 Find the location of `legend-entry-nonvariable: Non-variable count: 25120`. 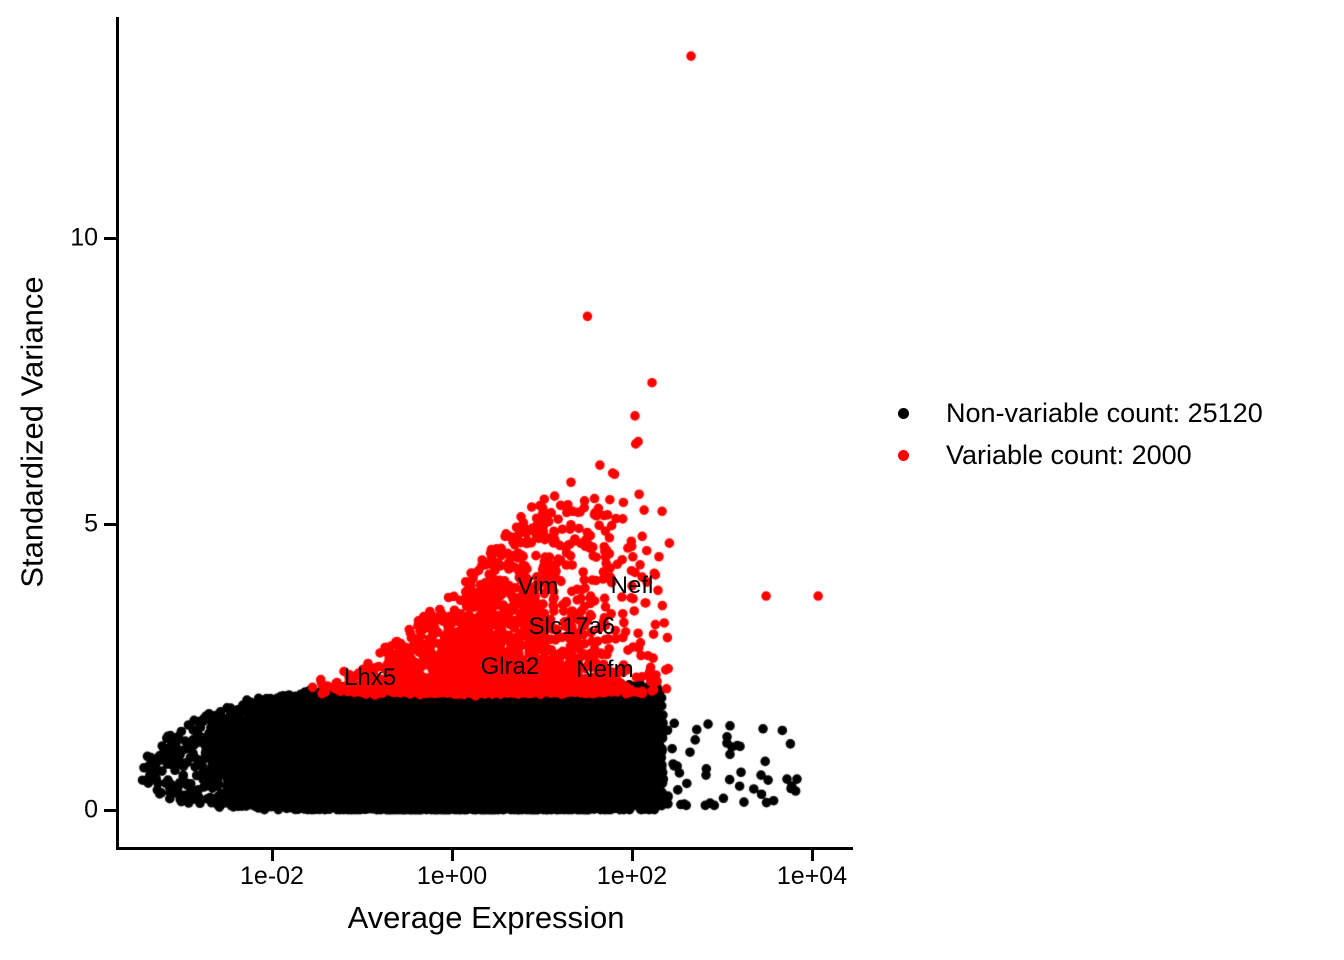

legend-entry-nonvariable: Non-variable count: 25120 is located at coordinates (1080, 413).